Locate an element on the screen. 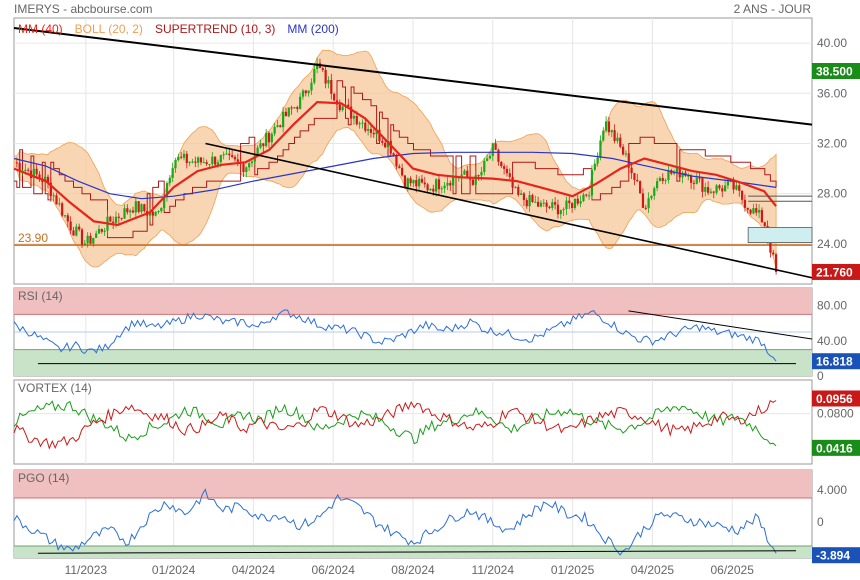  vortex-plus-badge-text: 0.0956 is located at coordinates (834, 399).